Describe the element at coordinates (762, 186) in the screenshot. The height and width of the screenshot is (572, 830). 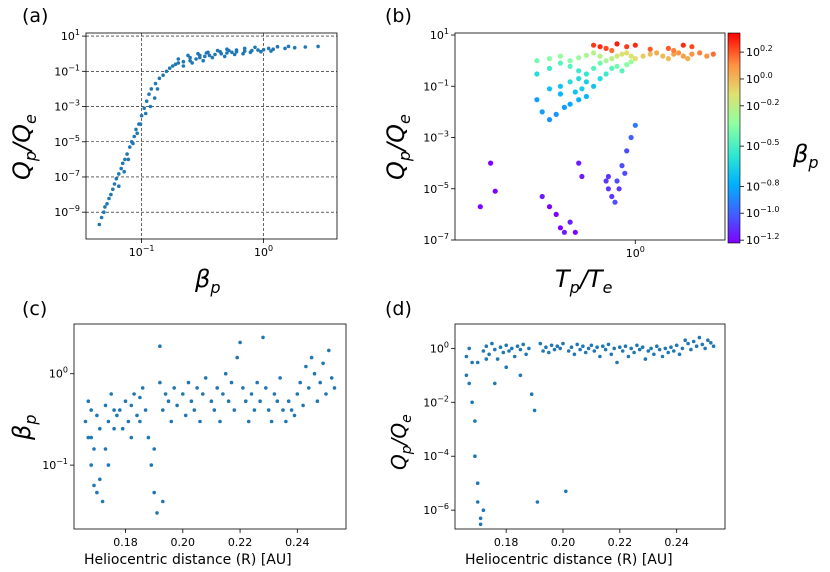
I see `colorbar-tick-label: 10−0.8` at that location.